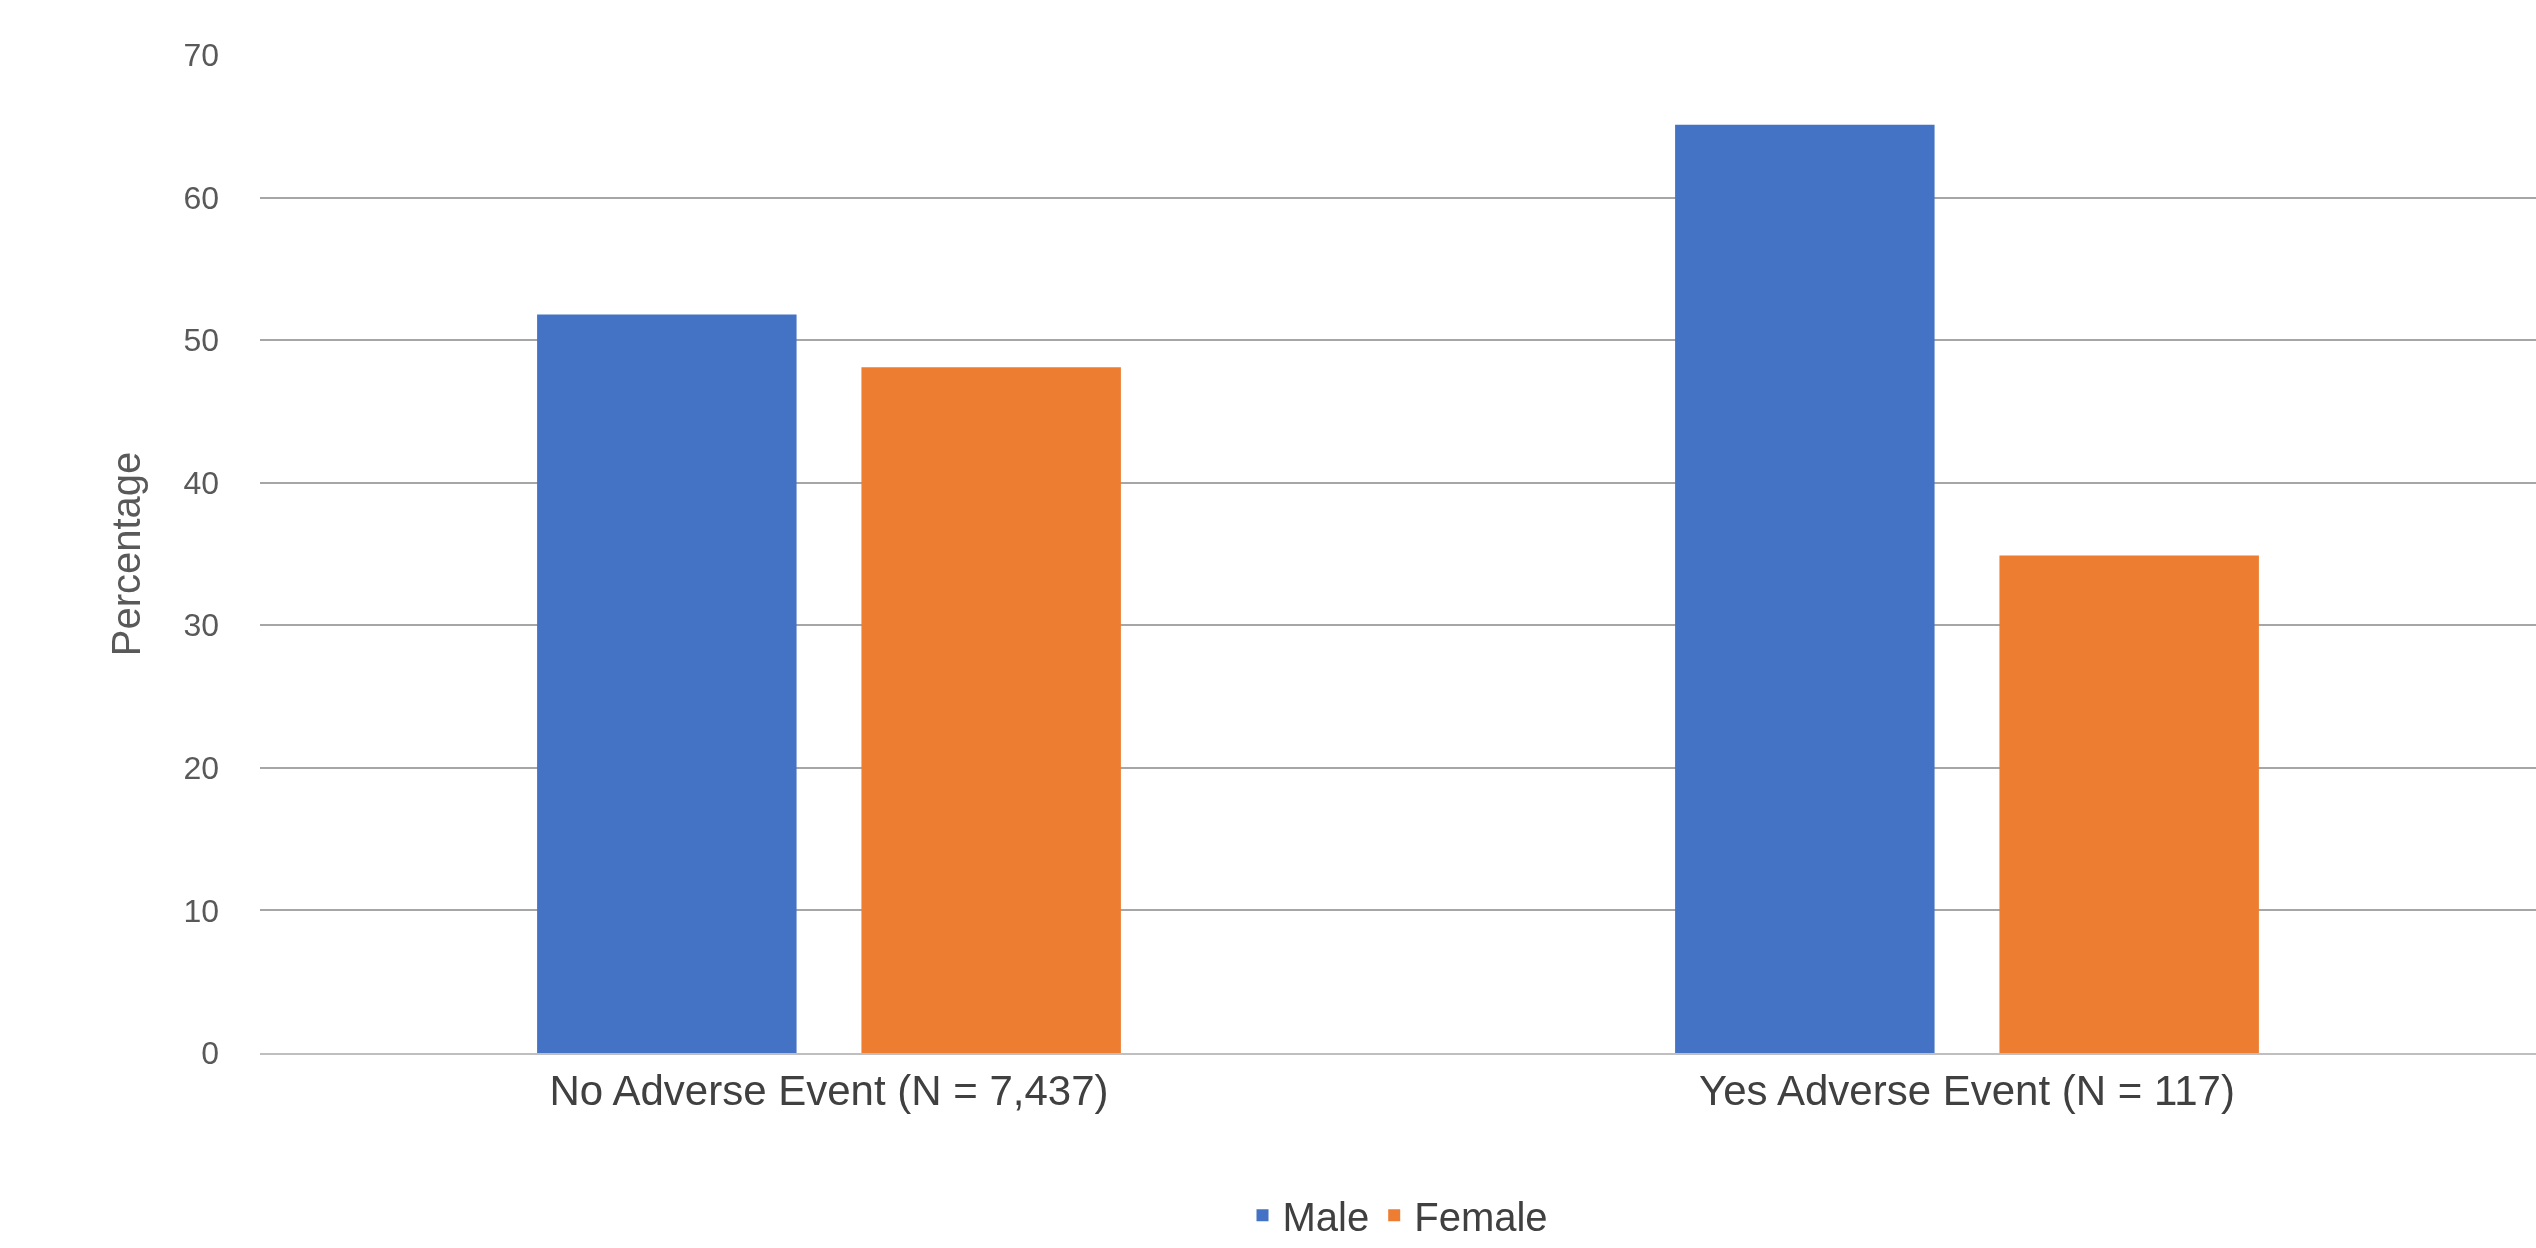 The height and width of the screenshot is (1248, 2536). I want to click on x-tick-label: Yes Adverse Event (N = 117), so click(1967, 1091).